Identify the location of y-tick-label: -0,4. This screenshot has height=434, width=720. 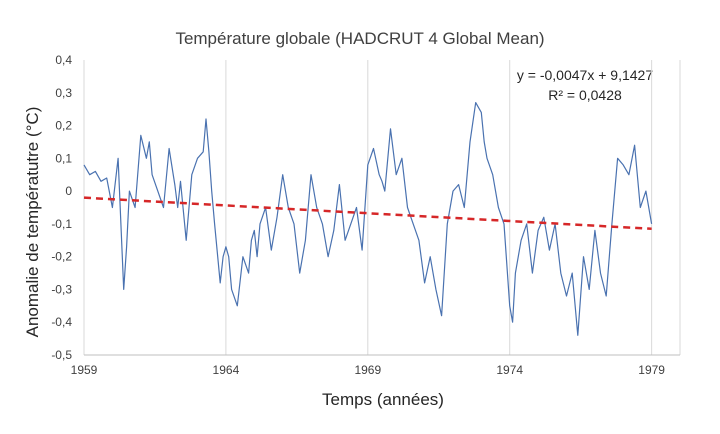
(61, 322).